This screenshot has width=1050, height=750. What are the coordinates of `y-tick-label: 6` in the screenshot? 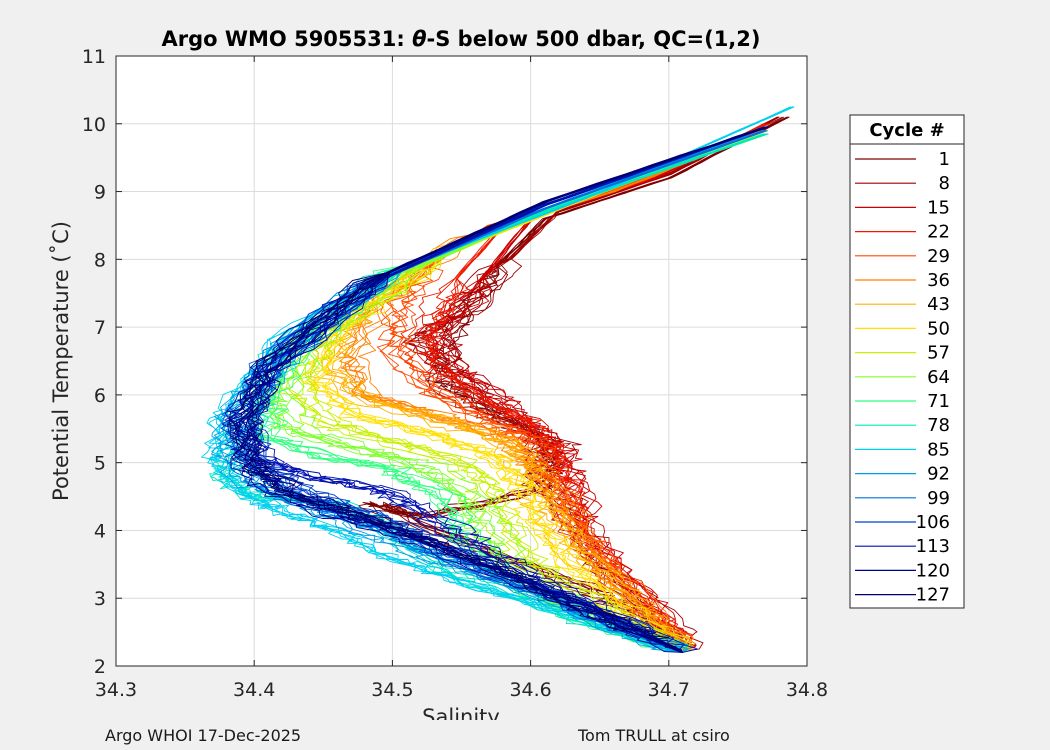 It's located at (100, 396).